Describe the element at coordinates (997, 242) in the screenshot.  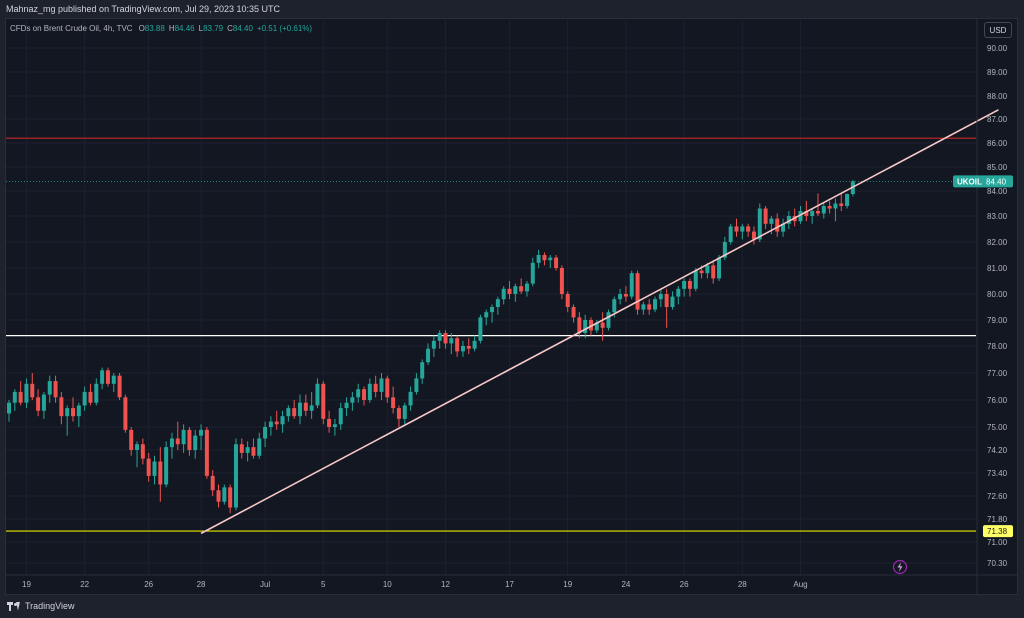
I see `price-tick-label: 82.00` at that location.